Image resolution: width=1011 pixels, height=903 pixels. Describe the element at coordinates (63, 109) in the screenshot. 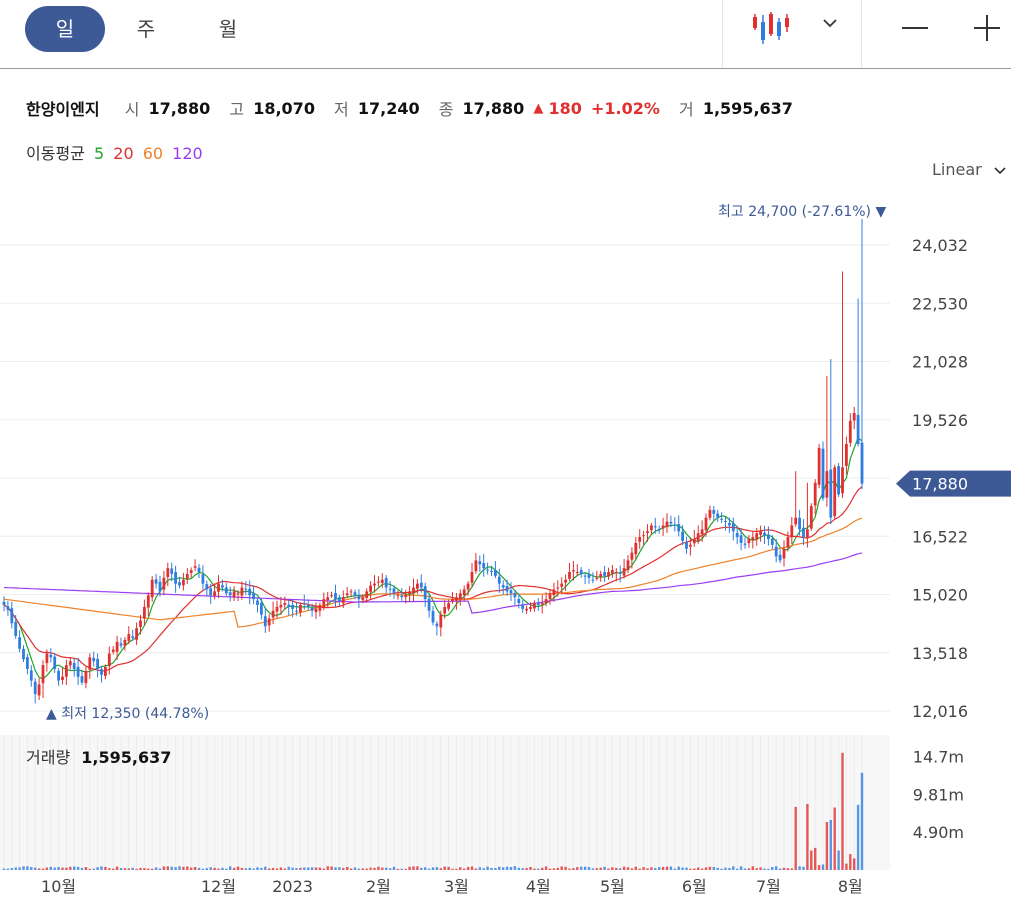

I see `stock-name: 한양이엔지` at that location.